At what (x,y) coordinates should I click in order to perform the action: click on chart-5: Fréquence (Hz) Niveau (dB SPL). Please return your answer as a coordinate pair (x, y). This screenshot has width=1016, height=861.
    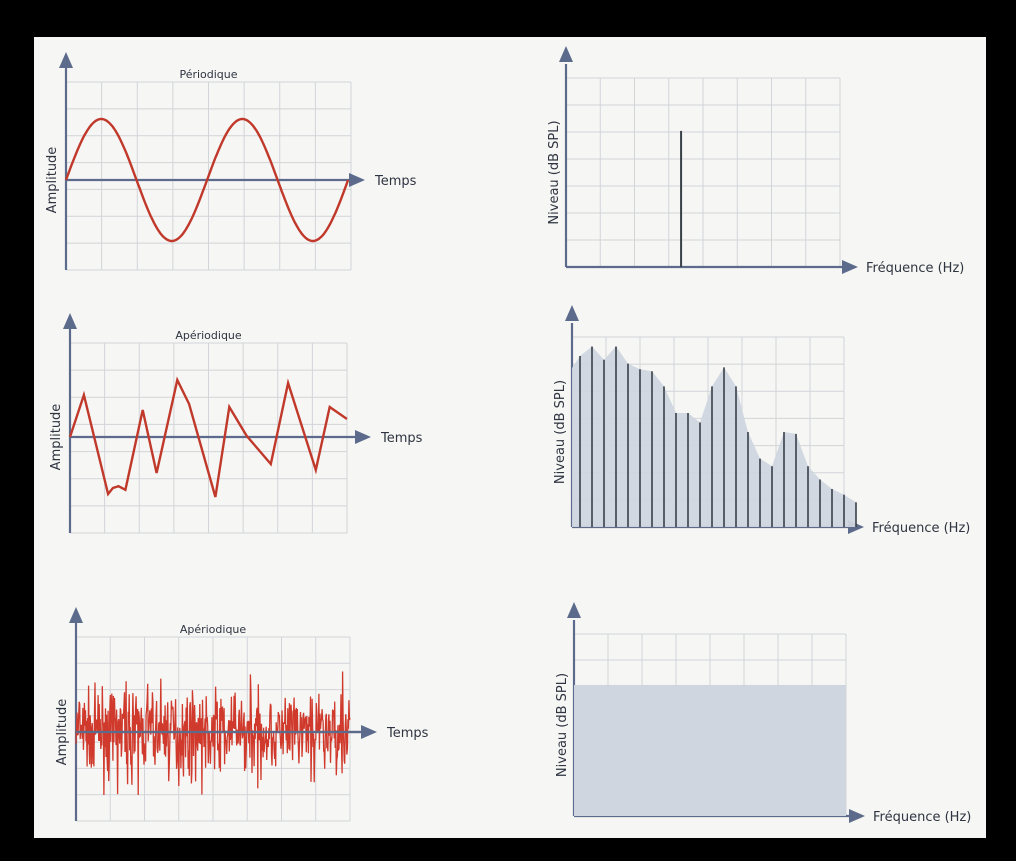
    Looking at the image, I should click on (763, 713).